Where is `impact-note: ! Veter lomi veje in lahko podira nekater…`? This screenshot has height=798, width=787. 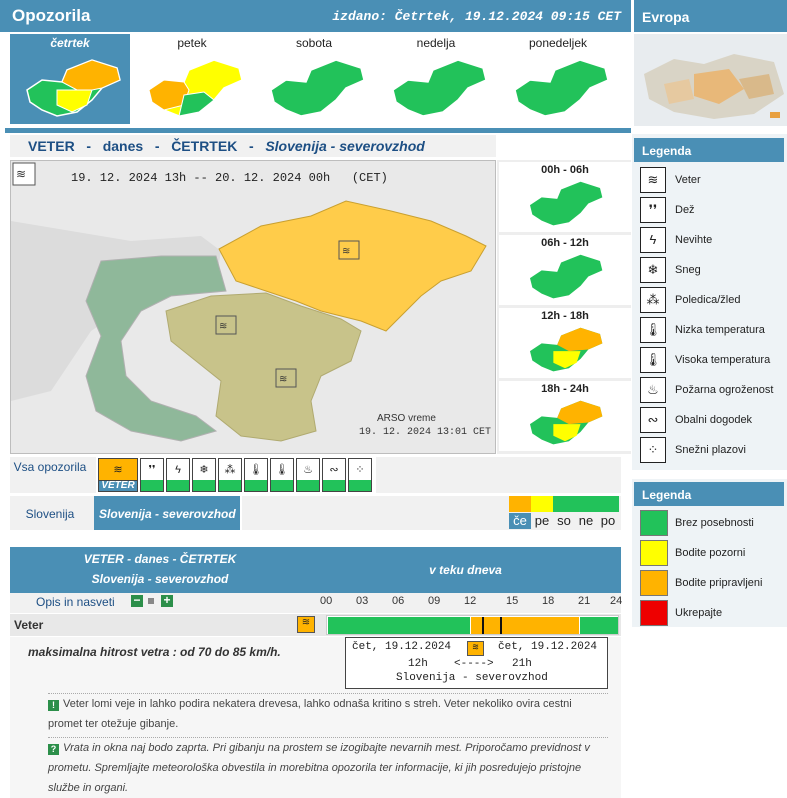
impact-note: ! Veter lomi veje in lahko podira nekater… is located at coordinates (328, 715).